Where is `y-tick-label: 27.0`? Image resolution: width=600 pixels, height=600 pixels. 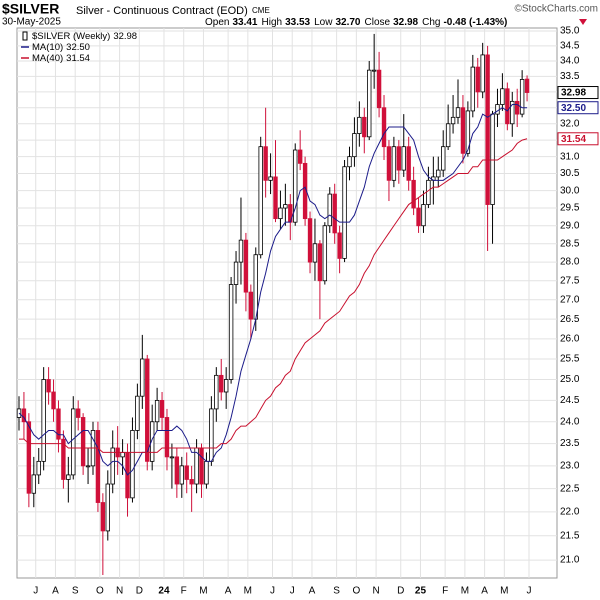
y-tick-label: 27.0 is located at coordinates (570, 299).